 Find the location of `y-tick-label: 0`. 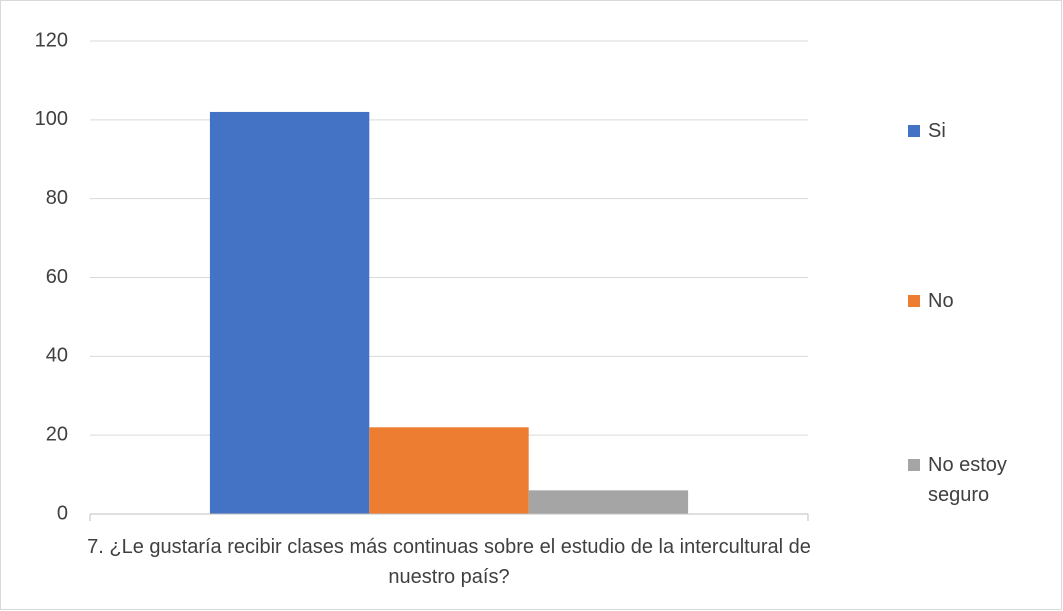

y-tick-label: 0 is located at coordinates (62, 513).